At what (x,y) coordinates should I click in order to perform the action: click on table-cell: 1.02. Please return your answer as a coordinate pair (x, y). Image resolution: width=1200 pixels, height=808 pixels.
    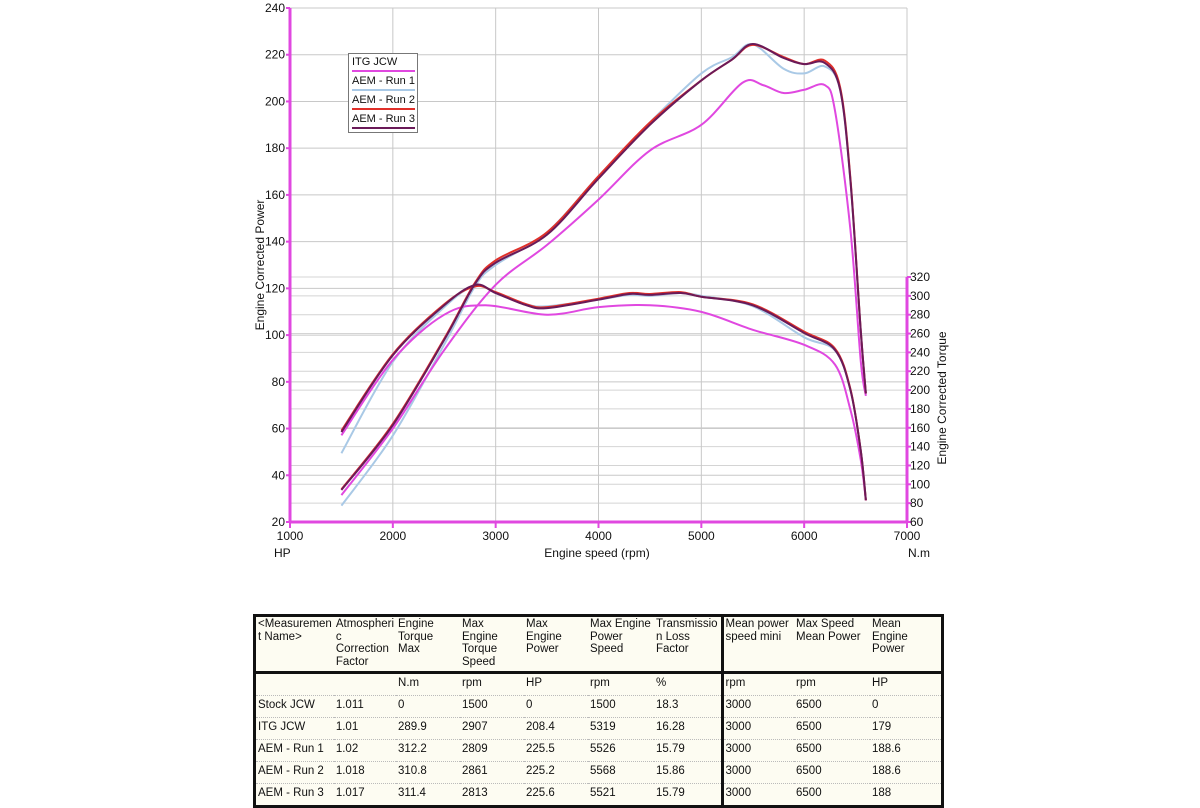
    Looking at the image, I should click on (365, 750).